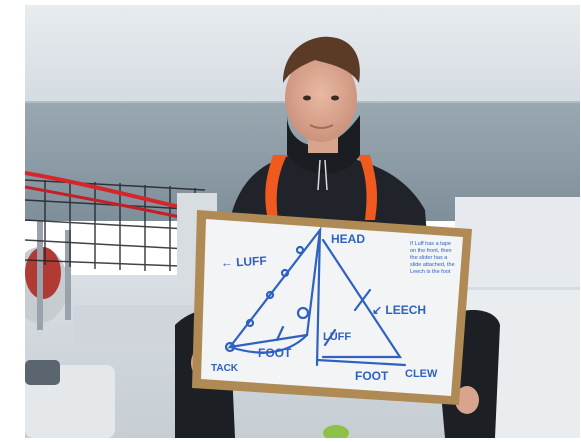  Describe the element at coordinates (315, 296) in the screenshot. I see `sail-diagram` at that location.